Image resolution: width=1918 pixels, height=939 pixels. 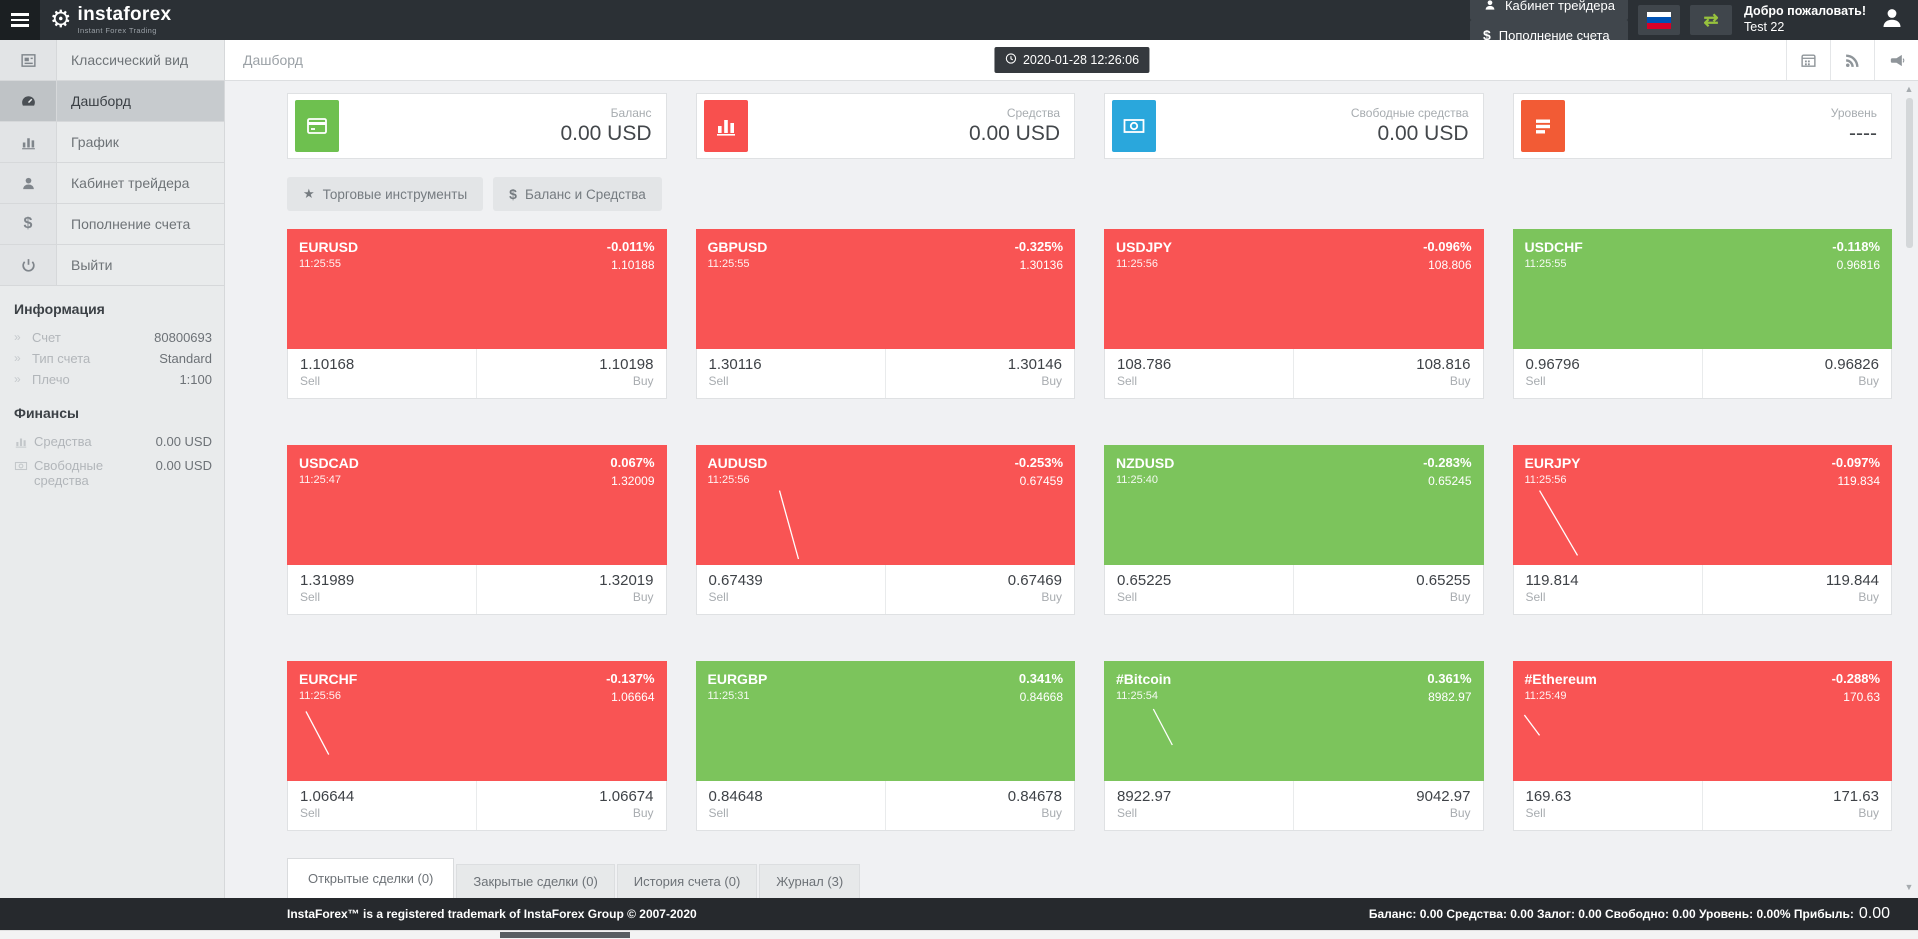 I want to click on tab-open-trades: Открытые сделки (0), so click(x=371, y=878).